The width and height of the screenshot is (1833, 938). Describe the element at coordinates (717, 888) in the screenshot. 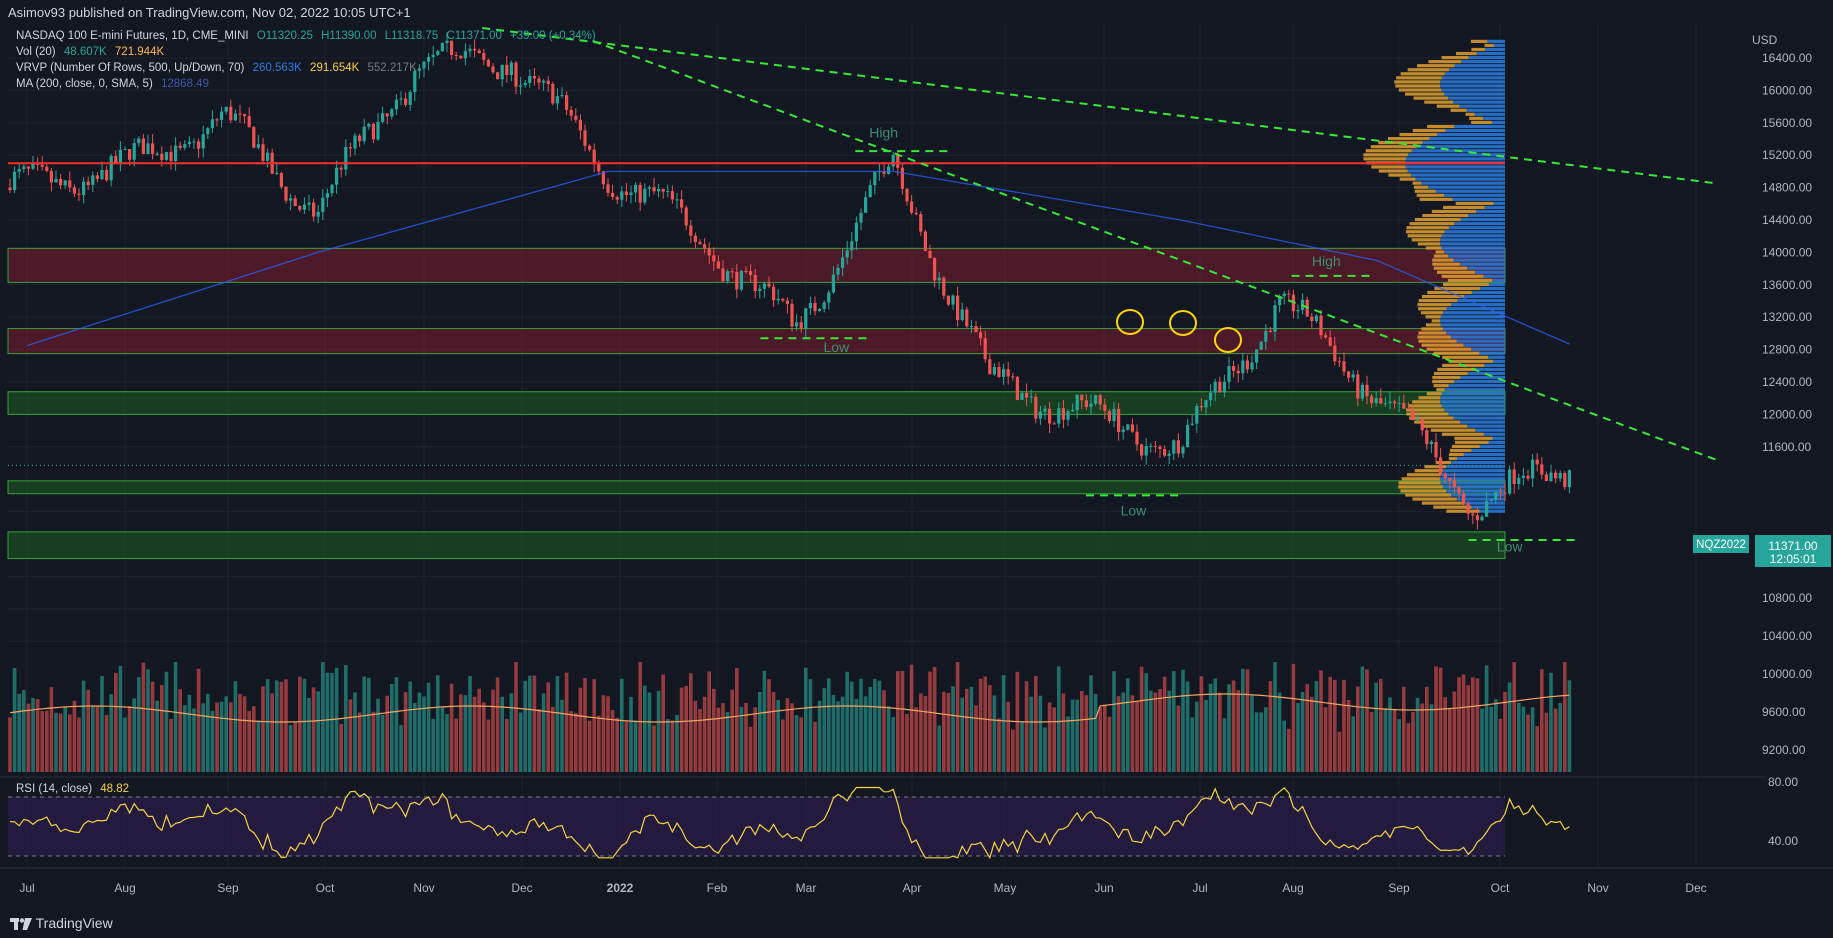

I see `time-label: Feb` at that location.